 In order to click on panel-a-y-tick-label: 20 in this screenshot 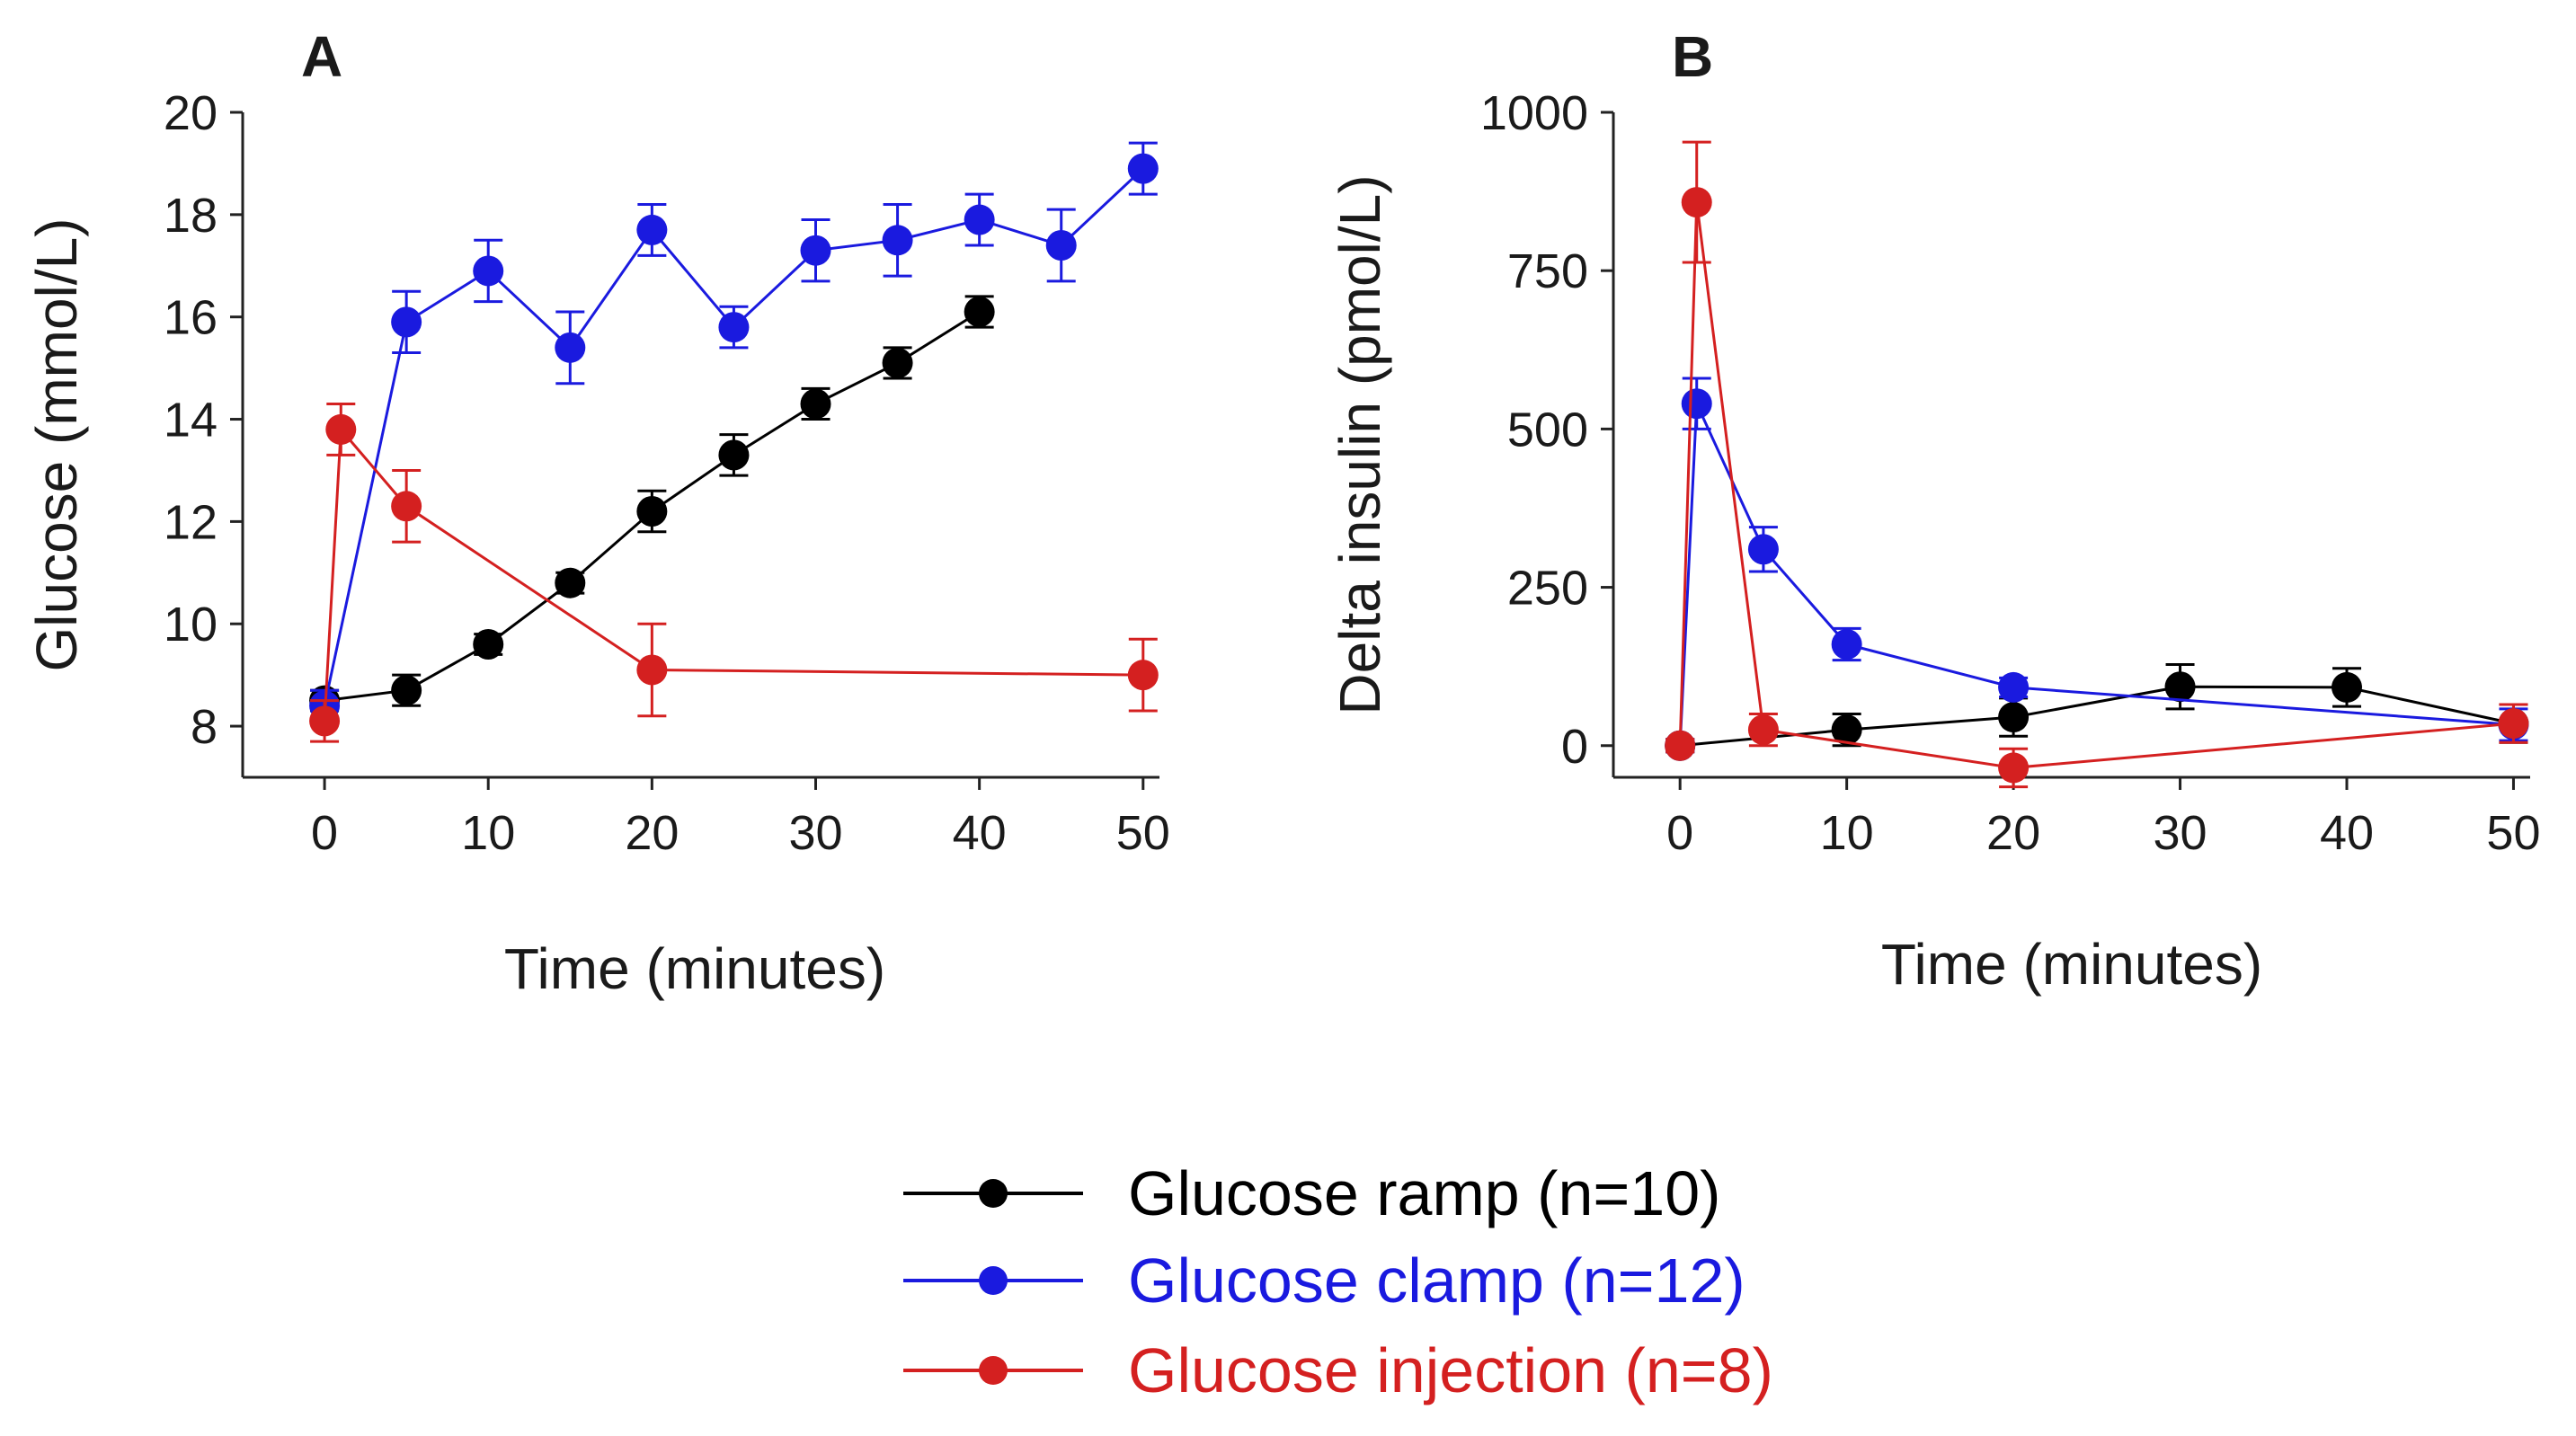, I will do `click(191, 113)`.